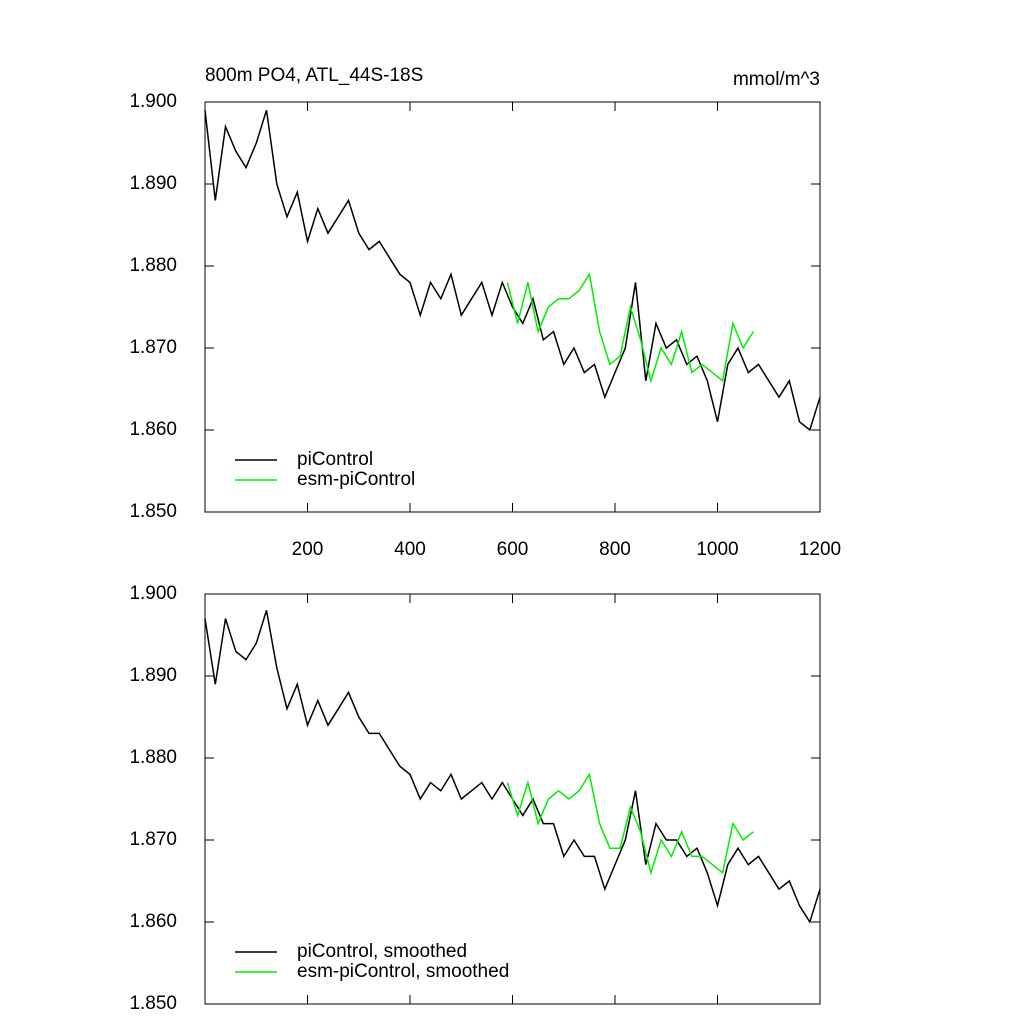 The height and width of the screenshot is (1029, 1024). Describe the element at coordinates (820, 549) in the screenshot. I see `x-tick-label: 1200` at that location.